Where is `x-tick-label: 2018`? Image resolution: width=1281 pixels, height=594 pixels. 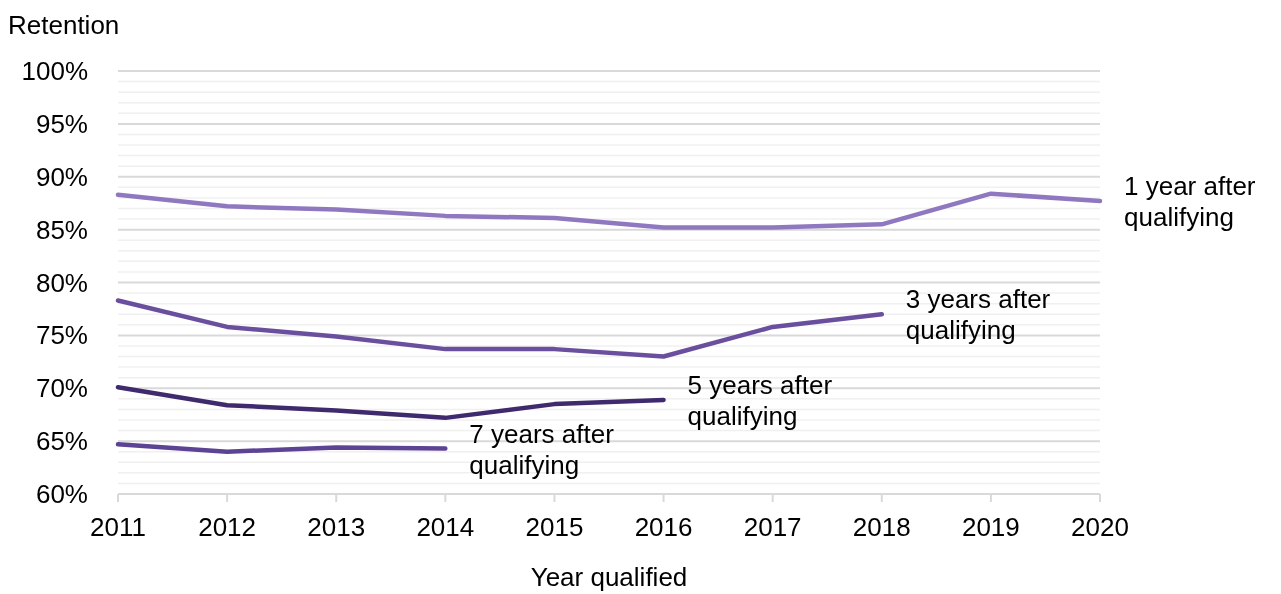
x-tick-label: 2018 is located at coordinates (881, 527).